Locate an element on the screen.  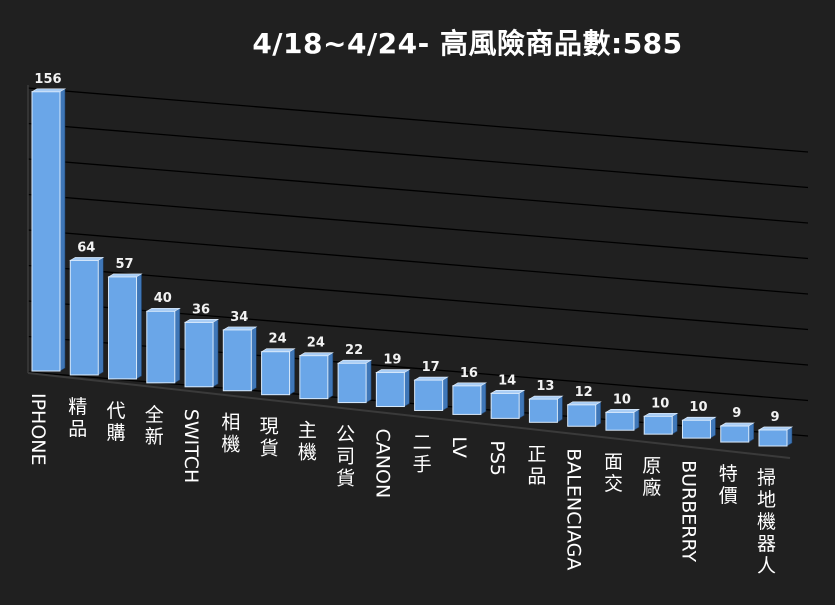
data-label: 57 is located at coordinates (124, 264).